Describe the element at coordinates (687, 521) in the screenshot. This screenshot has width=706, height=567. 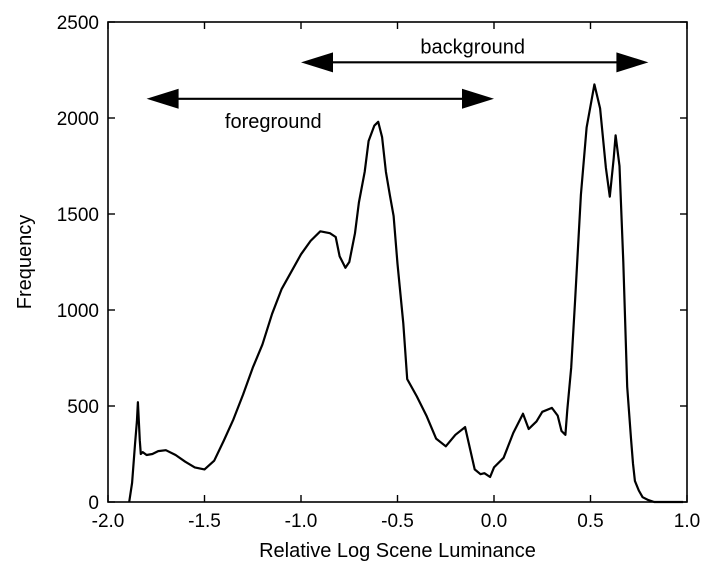
I see `x-tick-label: 1.0` at that location.